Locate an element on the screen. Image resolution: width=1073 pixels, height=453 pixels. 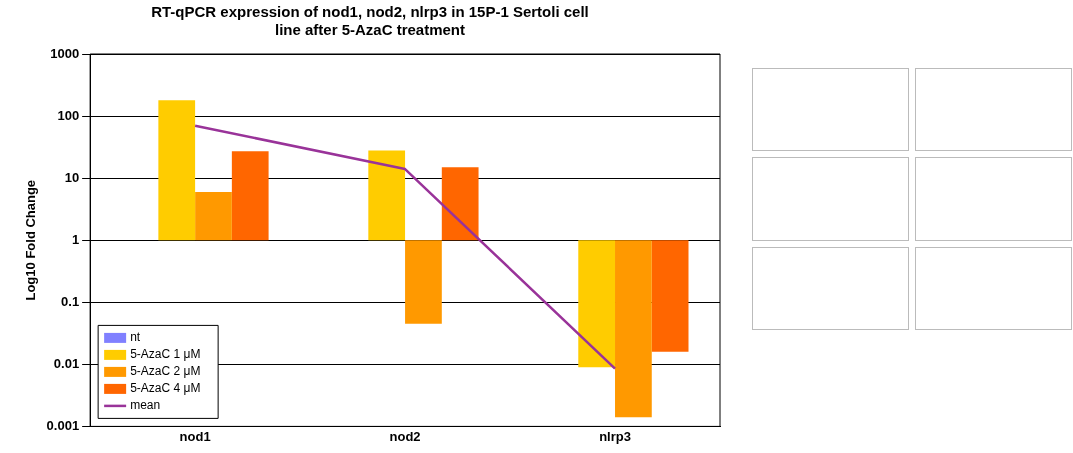
y-tick-label: 1 is located at coordinates (75, 239).